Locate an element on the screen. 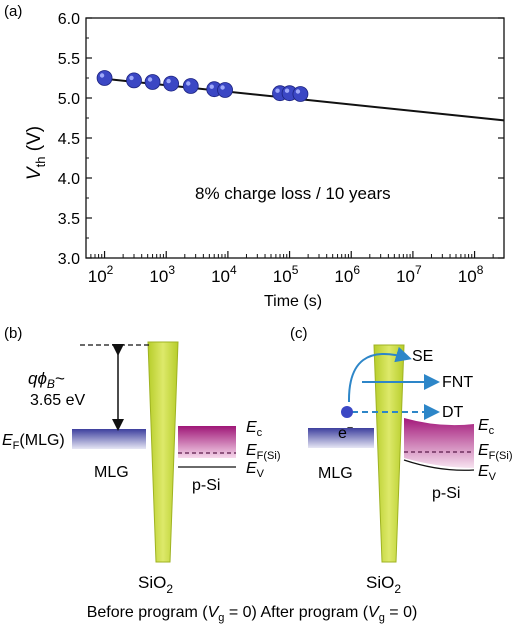 The height and width of the screenshot is (629, 516). ev-label-c: EV is located at coordinates (487, 473).